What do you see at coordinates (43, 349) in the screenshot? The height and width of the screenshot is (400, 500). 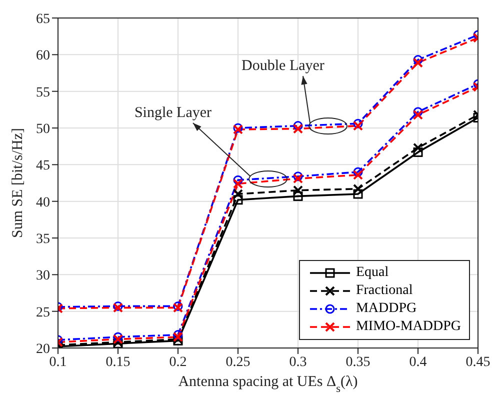 I see `y-tick-label: 20` at bounding box center [43, 349].